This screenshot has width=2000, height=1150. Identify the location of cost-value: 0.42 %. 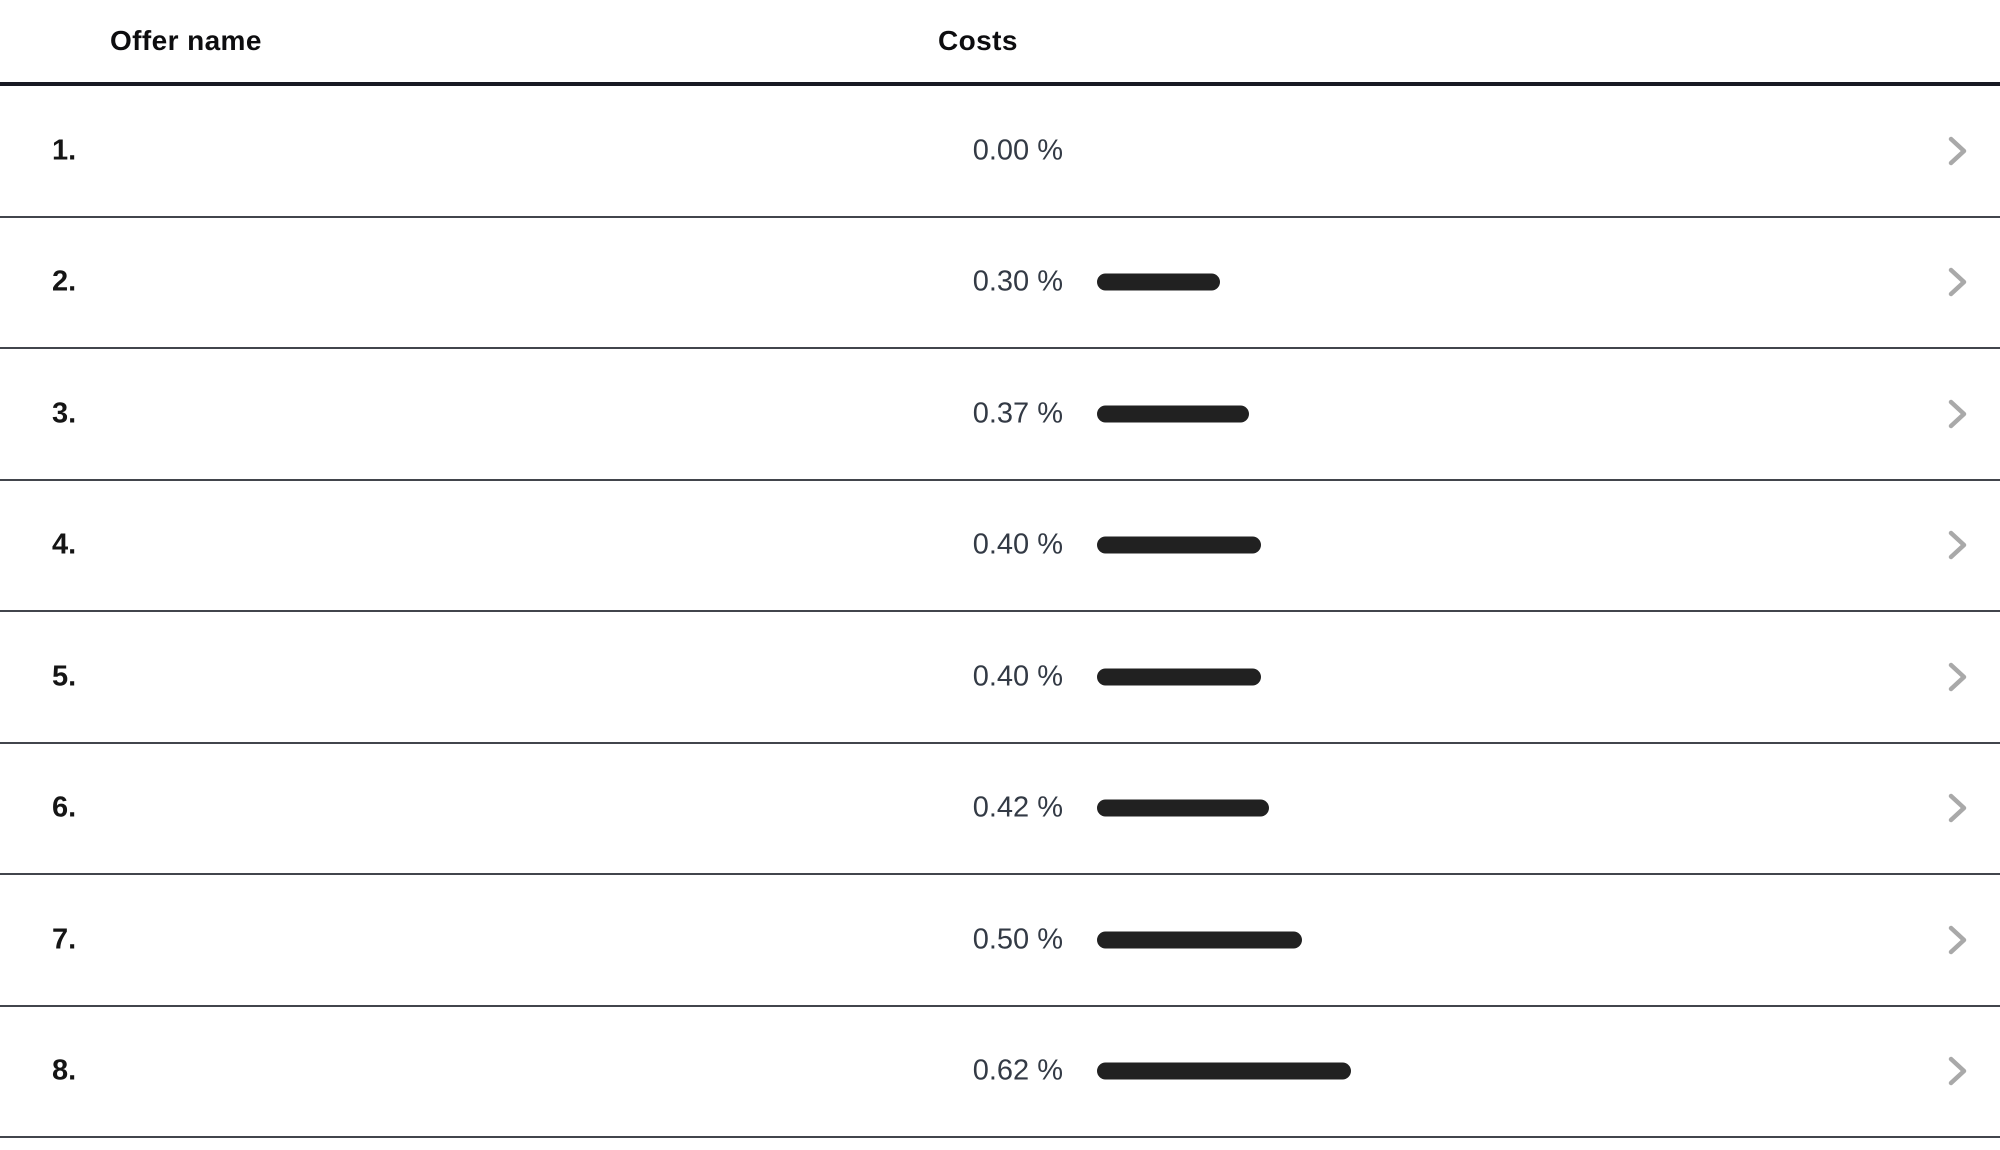
(1017, 807).